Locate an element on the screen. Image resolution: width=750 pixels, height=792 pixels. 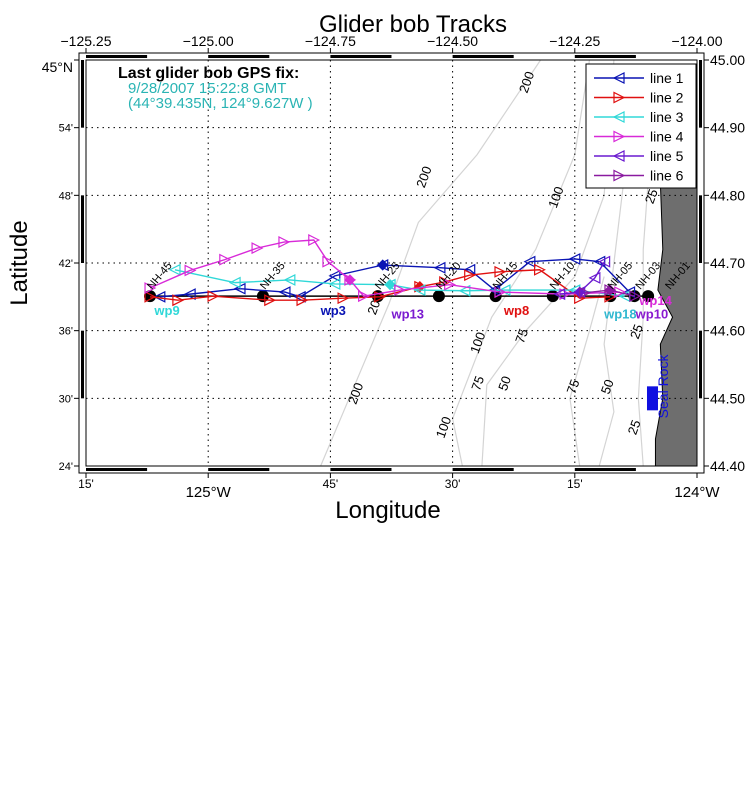
right-tick-label: 44.40 is located at coordinates (727, 466).